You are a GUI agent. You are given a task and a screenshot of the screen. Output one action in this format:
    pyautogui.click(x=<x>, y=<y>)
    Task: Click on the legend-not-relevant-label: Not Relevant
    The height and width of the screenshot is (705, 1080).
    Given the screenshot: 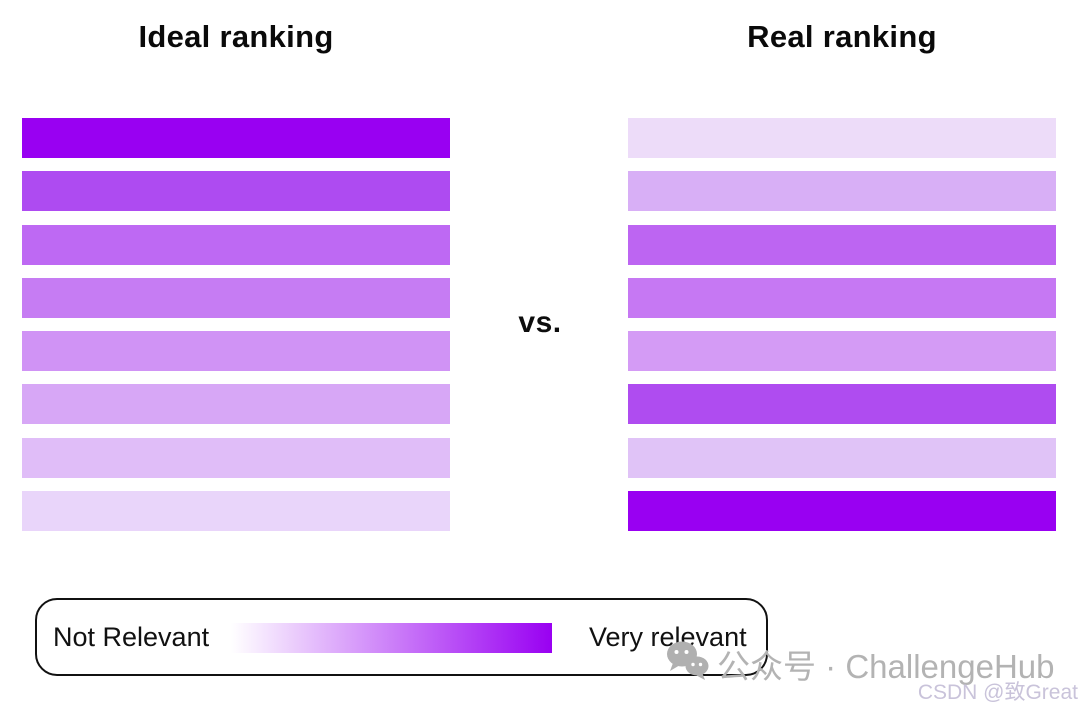 What is the action you would take?
    pyautogui.click(x=131, y=636)
    